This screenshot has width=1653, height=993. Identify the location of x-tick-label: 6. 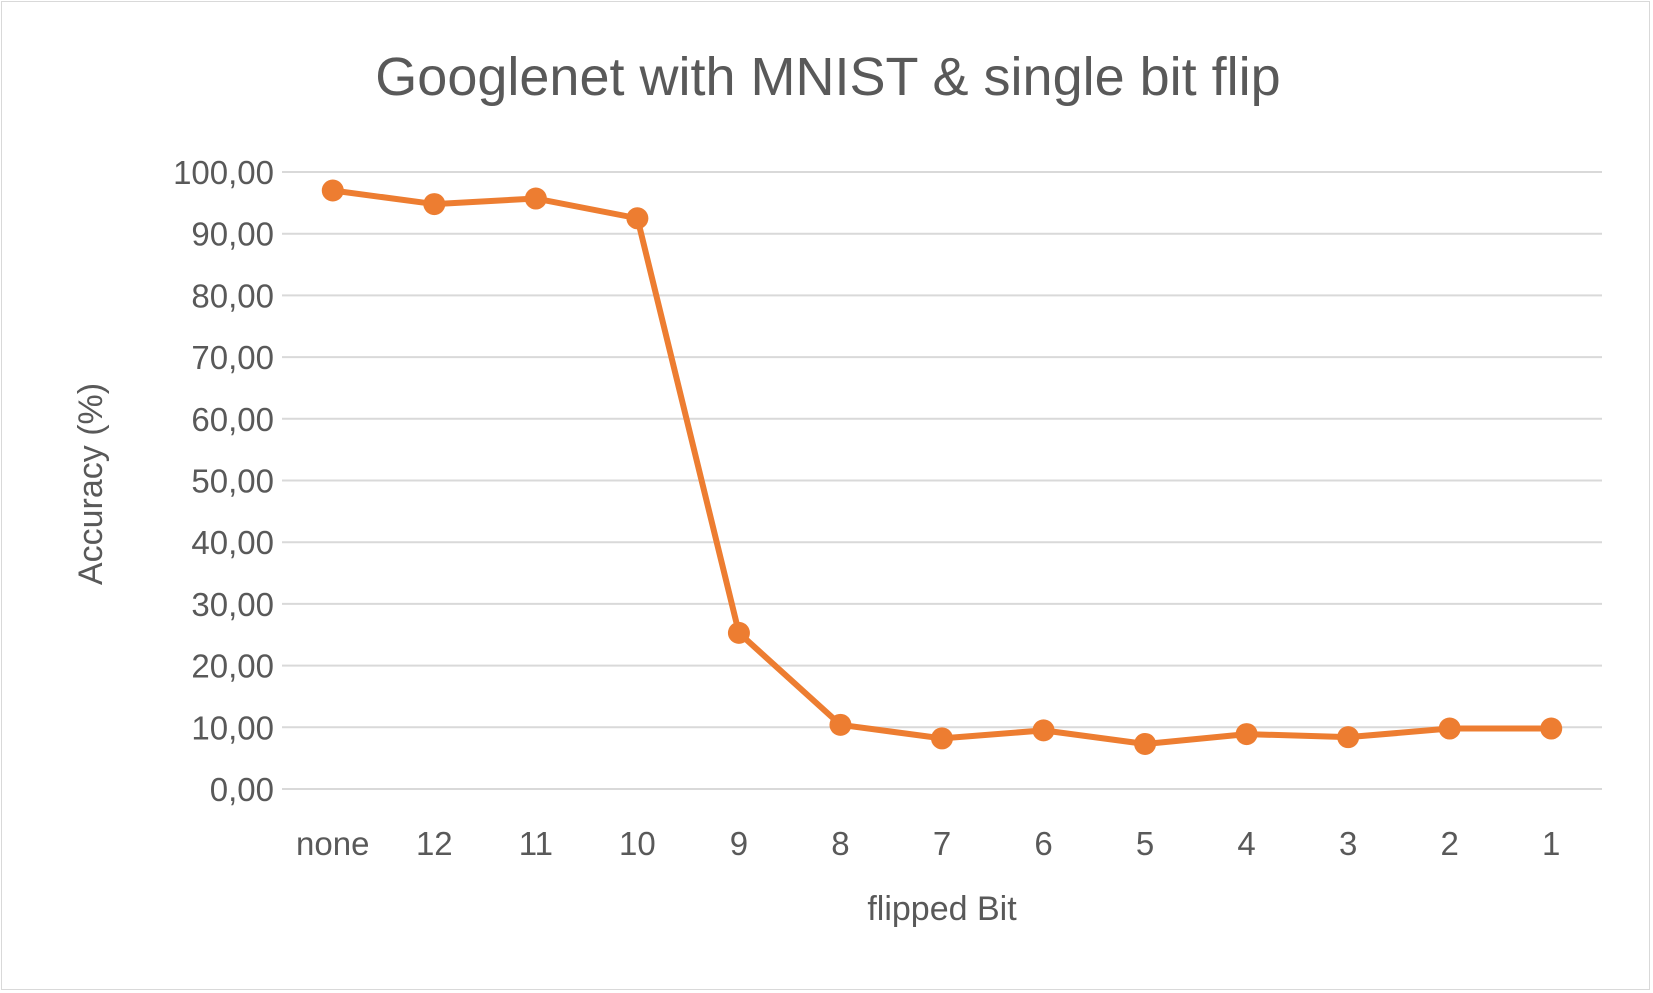
(1043, 843).